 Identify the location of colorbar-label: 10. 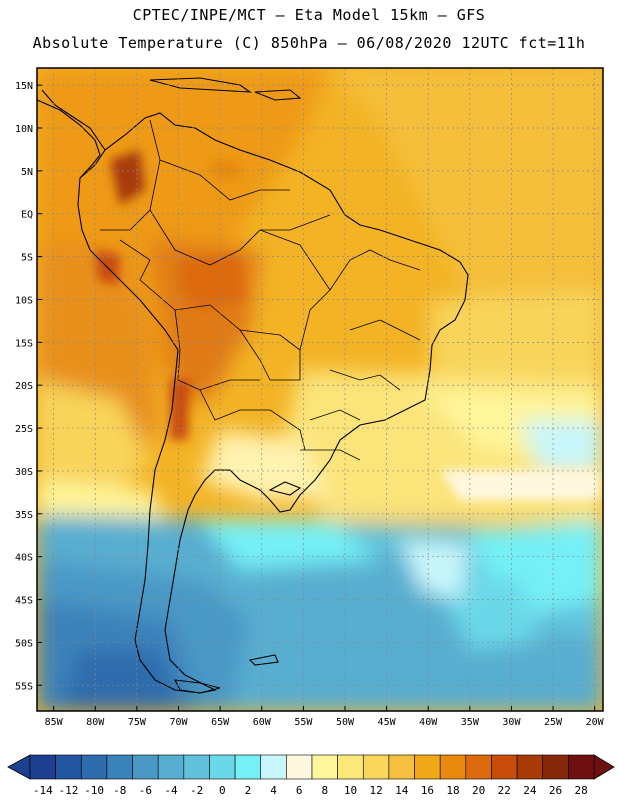
(350, 790).